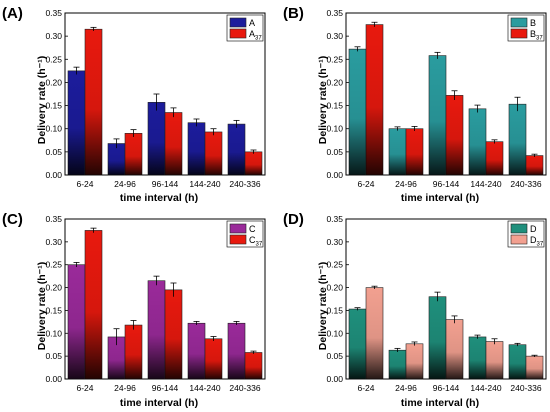 This screenshot has width=550, height=412. Describe the element at coordinates (334, 175) in the screenshot. I see `y-tick-label-b: 0.00` at that location.